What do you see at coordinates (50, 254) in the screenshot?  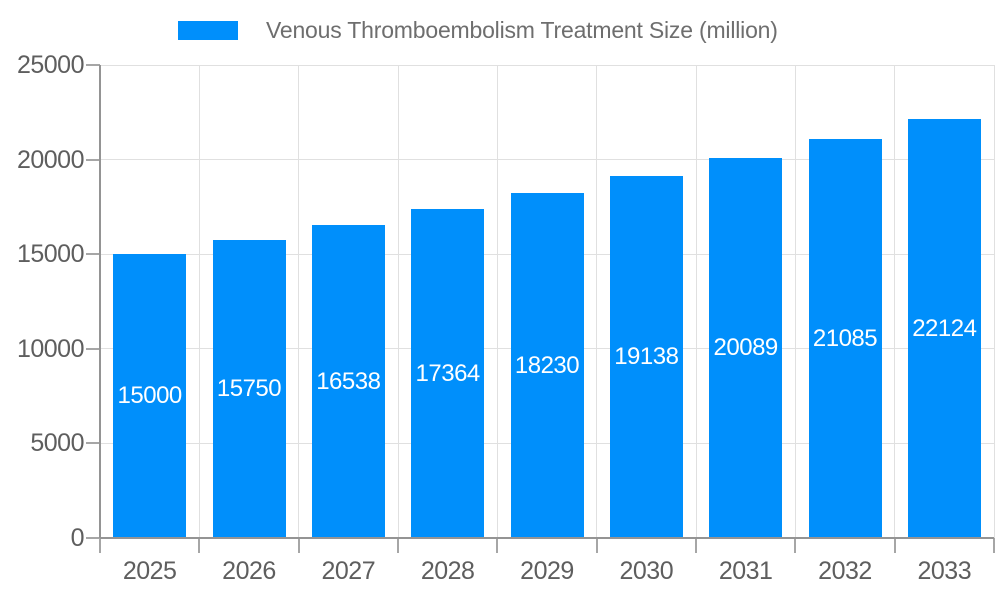 I see `y-axis-label: 15000` at bounding box center [50, 254].